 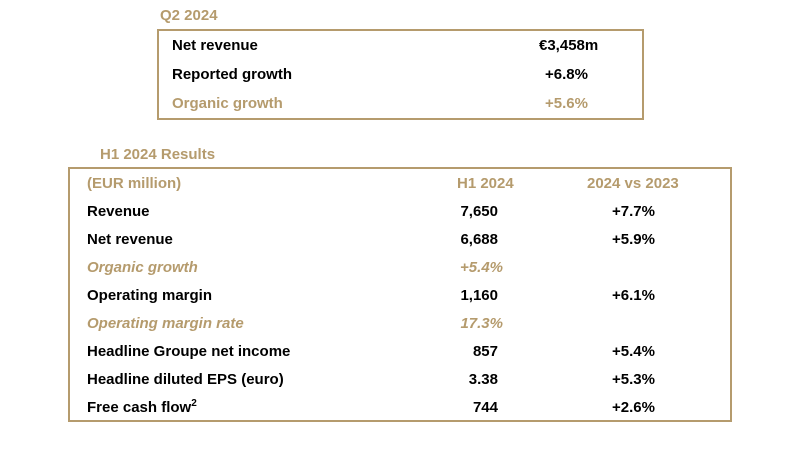 What do you see at coordinates (185, 379) in the screenshot?
I see `row-label: Headline diluted EPS (euro)` at bounding box center [185, 379].